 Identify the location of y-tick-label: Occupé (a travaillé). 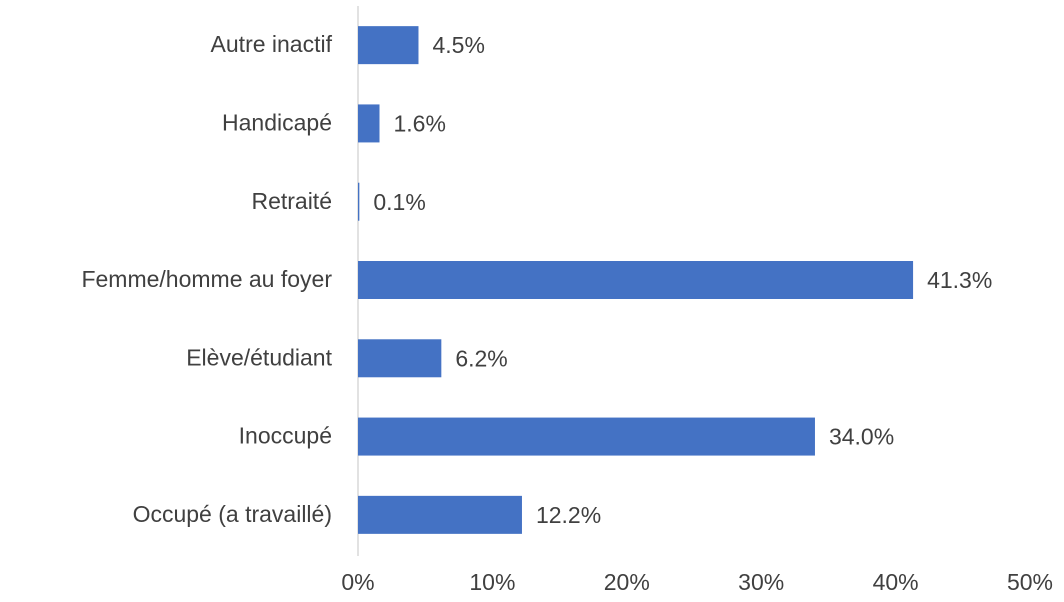
(232, 514).